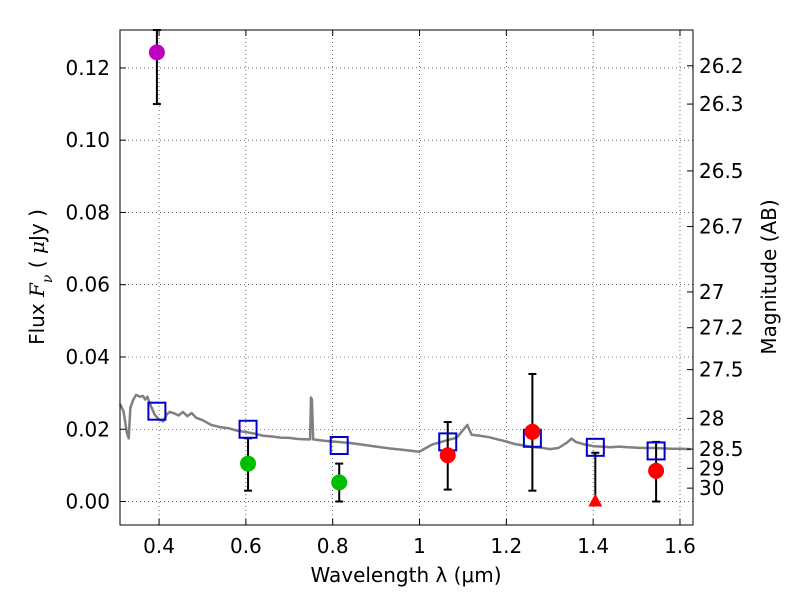  What do you see at coordinates (333, 546) in the screenshot?
I see `x-tick-label: 0.8` at bounding box center [333, 546].